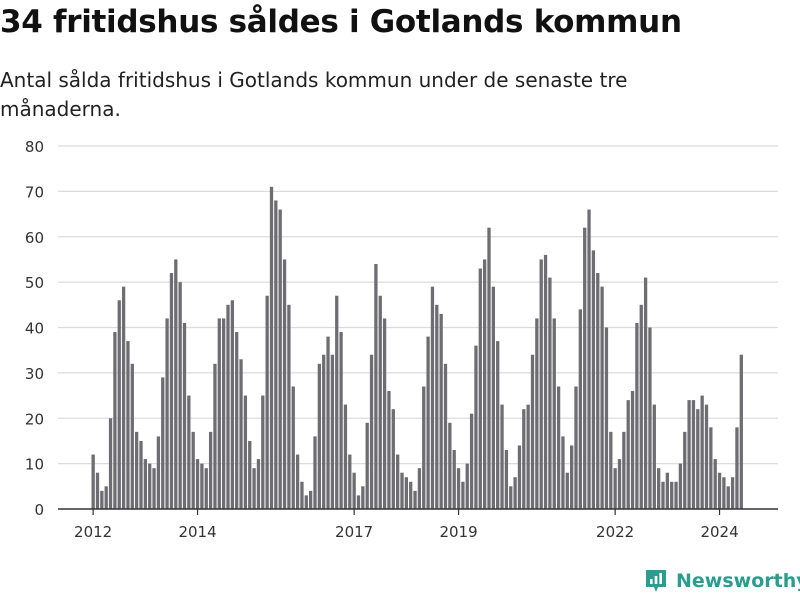 The width and height of the screenshot is (800, 600). Describe the element at coordinates (738, 581) in the screenshot. I see `brand-name: Newsworthy` at that location.